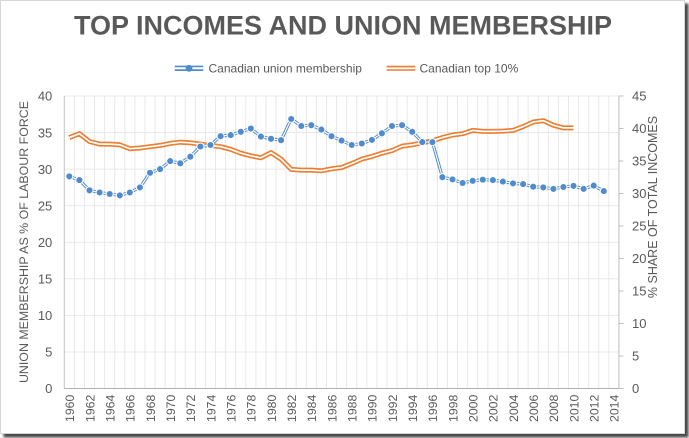  I want to click on svg-text: 1998, so click(453, 408).